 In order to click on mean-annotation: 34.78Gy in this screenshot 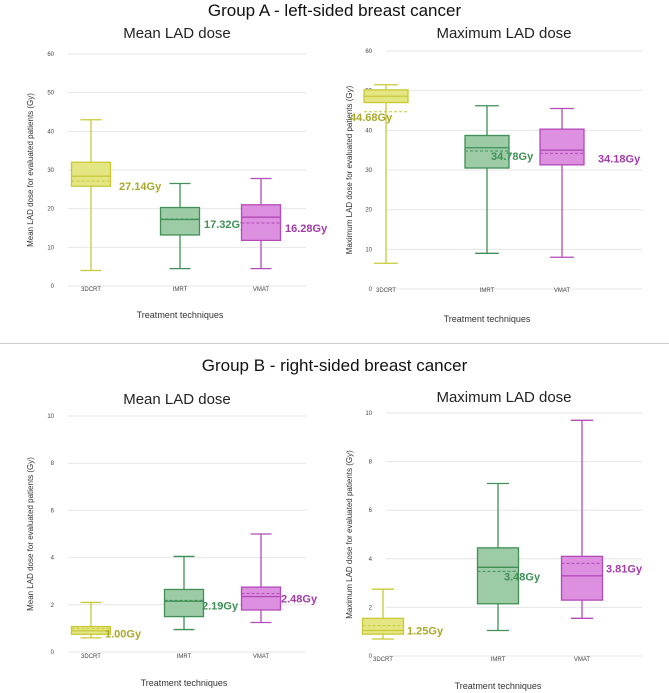, I will do `click(512, 157)`.